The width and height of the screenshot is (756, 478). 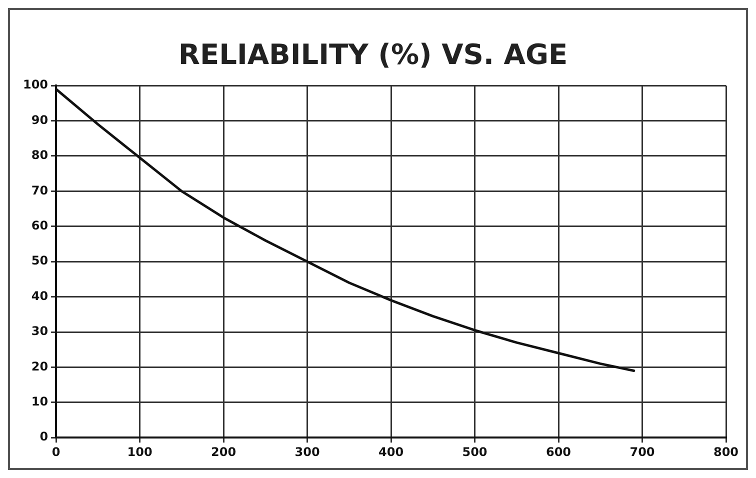 What do you see at coordinates (39, 119) in the screenshot?
I see `y-tick-label: 90` at bounding box center [39, 119].